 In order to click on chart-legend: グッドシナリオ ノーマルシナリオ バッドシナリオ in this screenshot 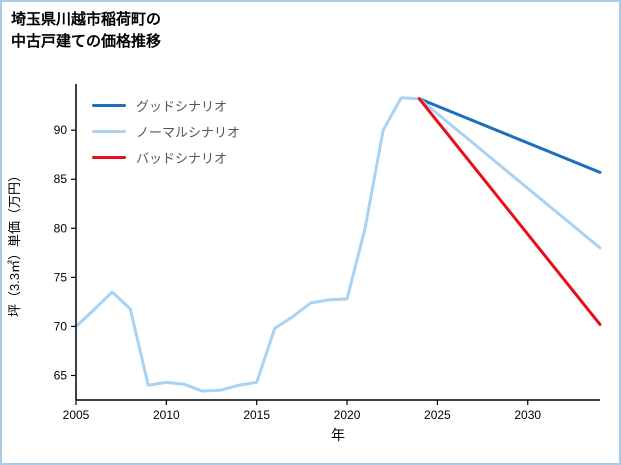, I will do `click(166, 131)`.